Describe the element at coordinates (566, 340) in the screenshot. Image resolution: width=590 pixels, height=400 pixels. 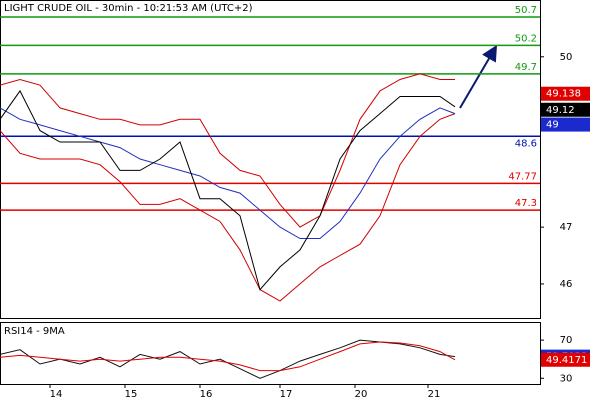
I see `y-tick-label: 70` at that location.